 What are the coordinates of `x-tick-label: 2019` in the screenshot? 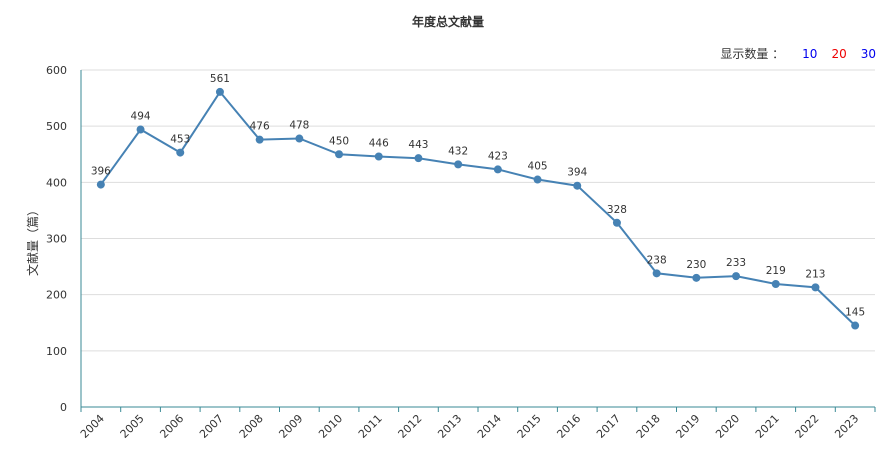 It's located at (687, 426).